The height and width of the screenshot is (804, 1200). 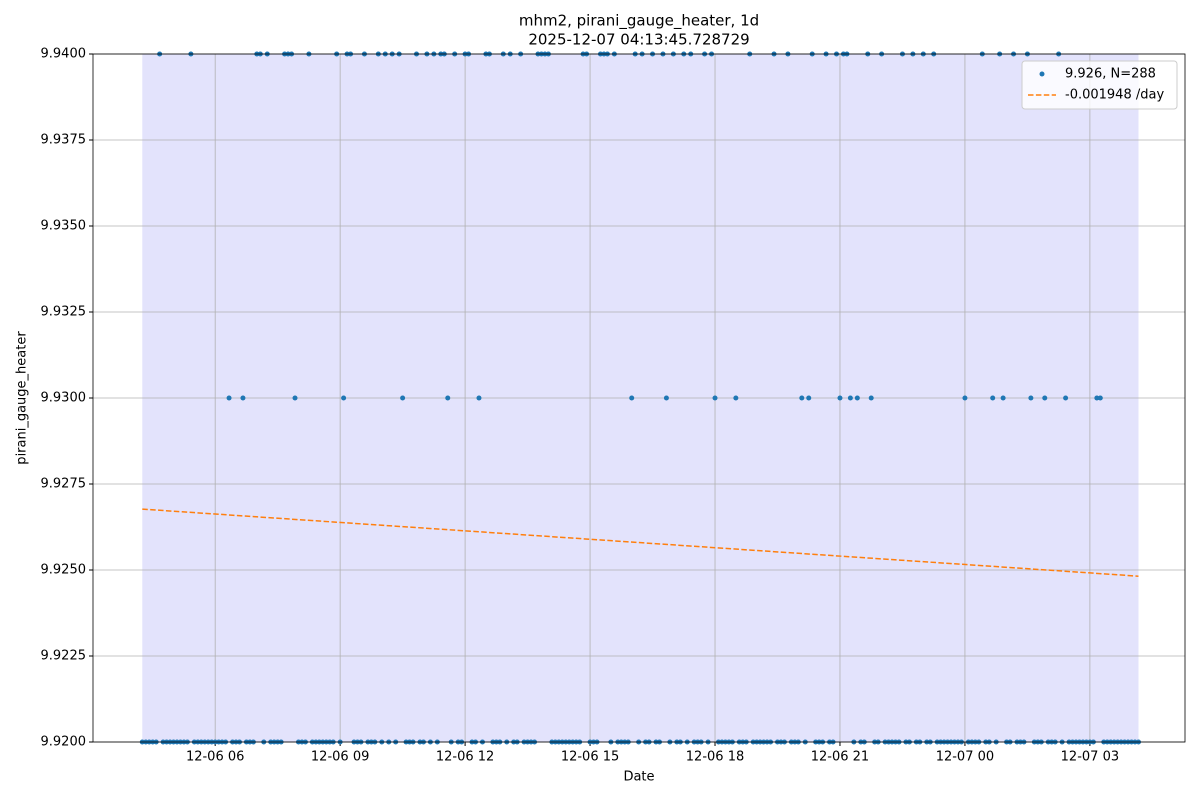 What do you see at coordinates (1042, 74) in the screenshot?
I see `legend-swatch` at bounding box center [1042, 74].